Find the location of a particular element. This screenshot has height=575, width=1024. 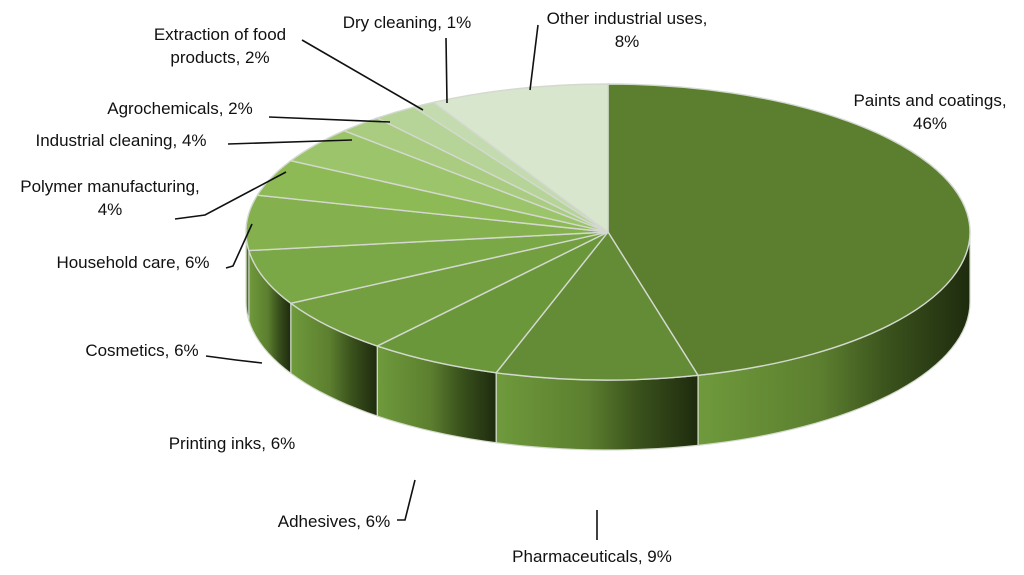

label-dry-cleaning: Dry cleaning, 1% is located at coordinates (407, 22).